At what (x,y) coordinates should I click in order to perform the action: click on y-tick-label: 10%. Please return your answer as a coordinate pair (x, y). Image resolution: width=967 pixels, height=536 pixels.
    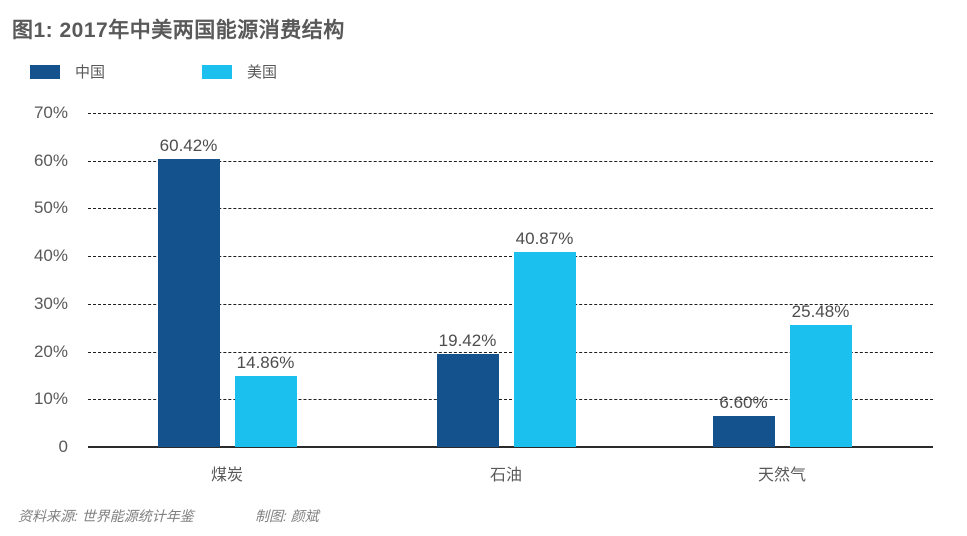
    Looking at the image, I should click on (50, 399).